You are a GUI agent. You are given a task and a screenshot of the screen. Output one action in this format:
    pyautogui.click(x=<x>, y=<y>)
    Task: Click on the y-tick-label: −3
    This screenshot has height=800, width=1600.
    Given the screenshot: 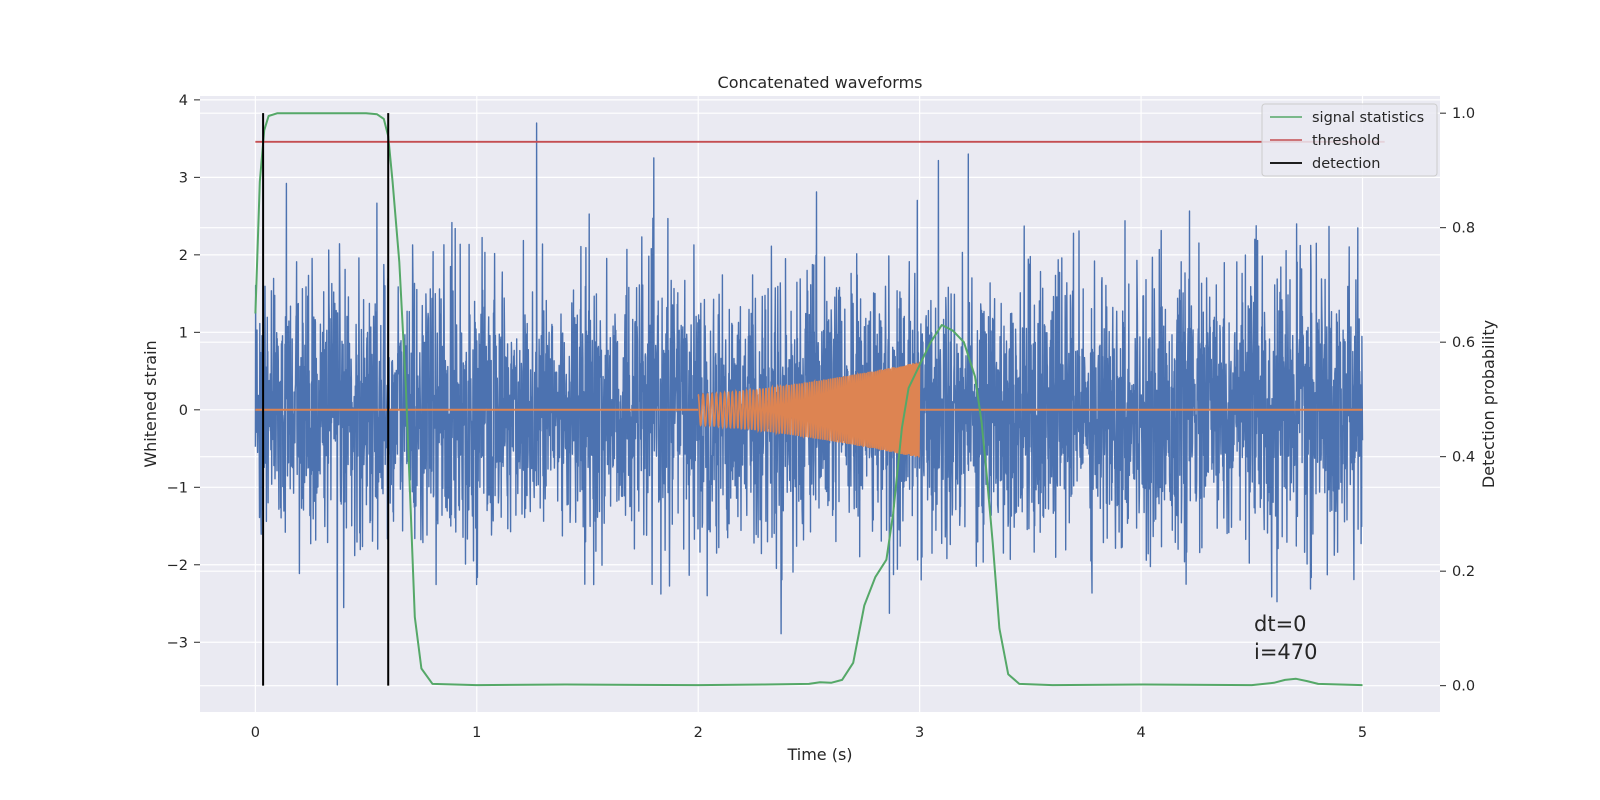 What is the action you would take?
    pyautogui.click(x=177, y=643)
    